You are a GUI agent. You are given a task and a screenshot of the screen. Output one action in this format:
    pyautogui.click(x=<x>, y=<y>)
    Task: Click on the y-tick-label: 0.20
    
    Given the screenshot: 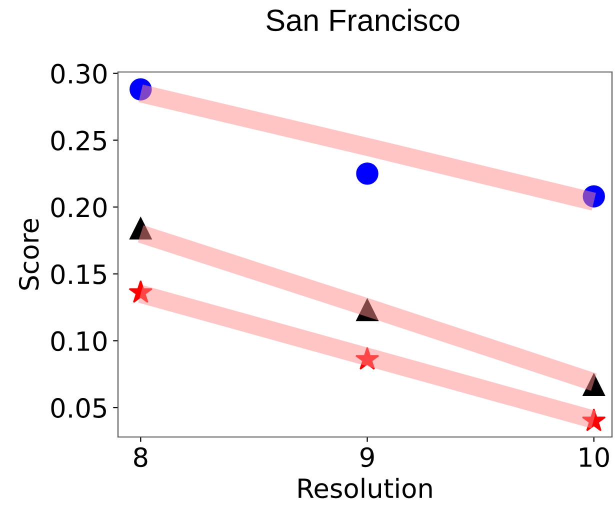 What is the action you would take?
    pyautogui.click(x=79, y=207)
    